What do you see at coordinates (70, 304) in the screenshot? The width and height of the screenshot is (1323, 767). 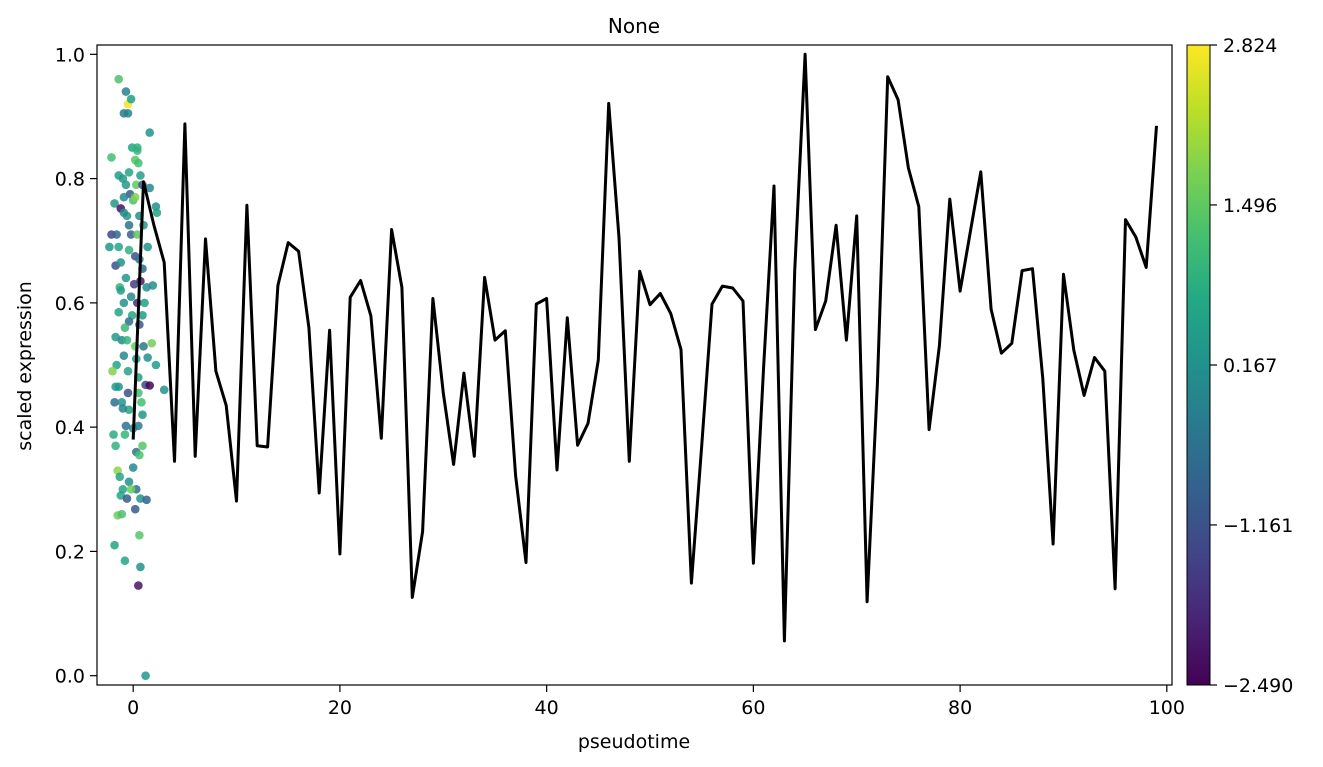 I see `y-tick-label: 0.6` at bounding box center [70, 304].